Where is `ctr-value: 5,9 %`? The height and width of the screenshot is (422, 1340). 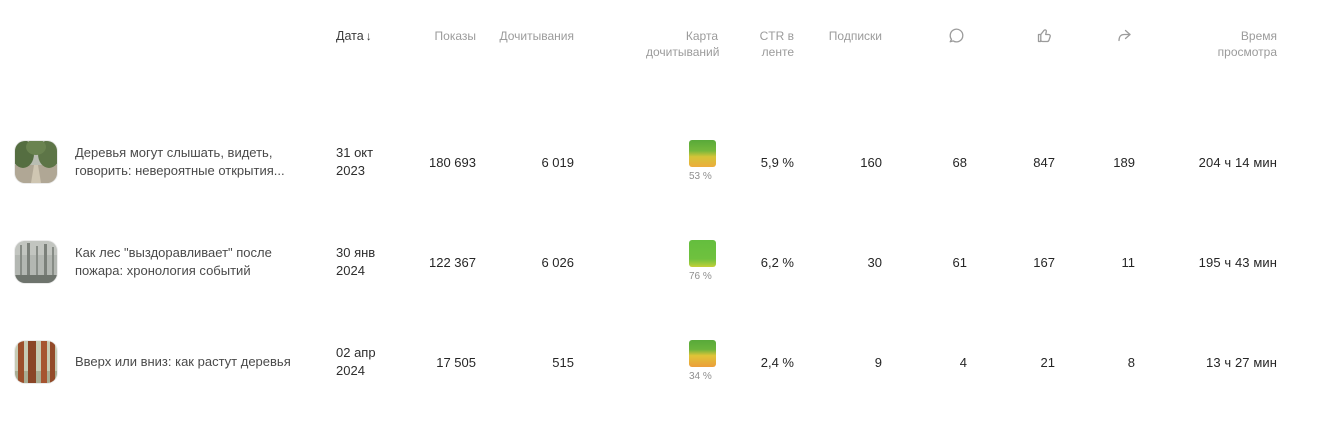
ctr-value: 5,9 % is located at coordinates (777, 162).